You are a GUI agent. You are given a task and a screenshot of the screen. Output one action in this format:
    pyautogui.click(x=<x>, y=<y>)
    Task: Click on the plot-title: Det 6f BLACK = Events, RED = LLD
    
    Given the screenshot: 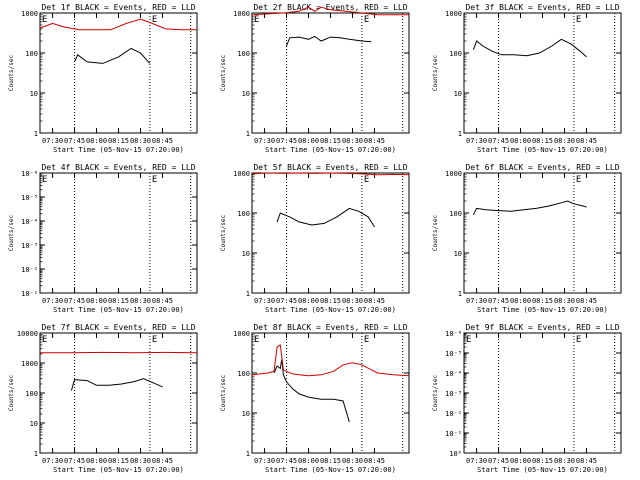 What is the action you would take?
    pyautogui.click(x=542, y=167)
    